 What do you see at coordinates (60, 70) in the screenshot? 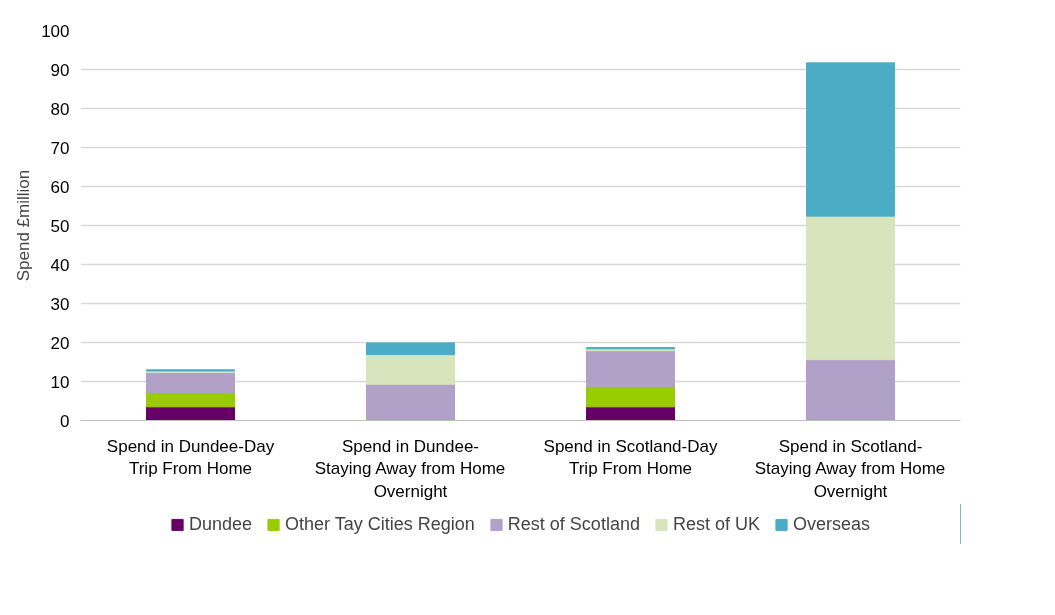
I see `y-tick-label: 90` at bounding box center [60, 70].